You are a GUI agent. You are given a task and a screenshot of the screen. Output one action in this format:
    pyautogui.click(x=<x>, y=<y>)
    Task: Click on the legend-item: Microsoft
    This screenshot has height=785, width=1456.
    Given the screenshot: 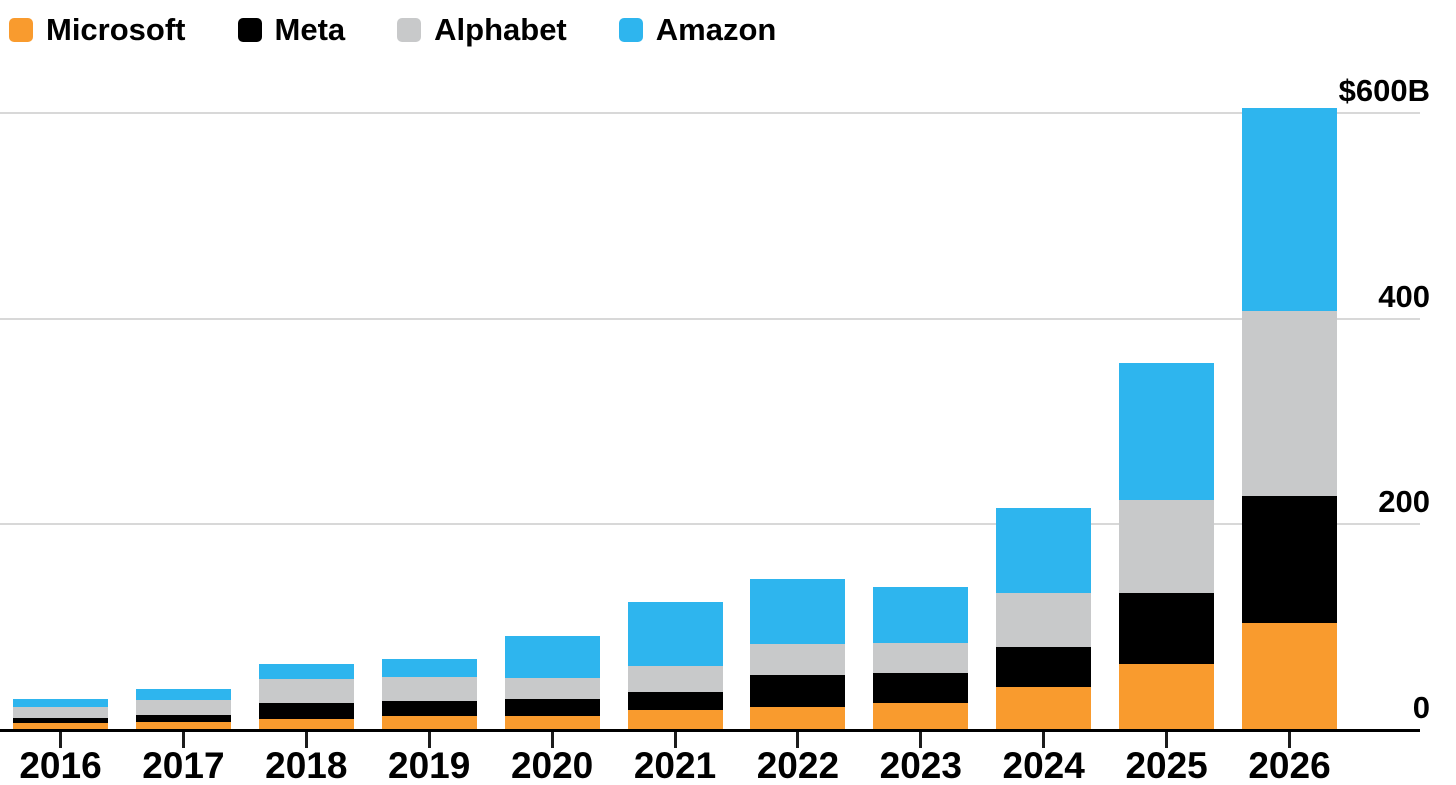 What is the action you would take?
    pyautogui.click(x=97, y=29)
    